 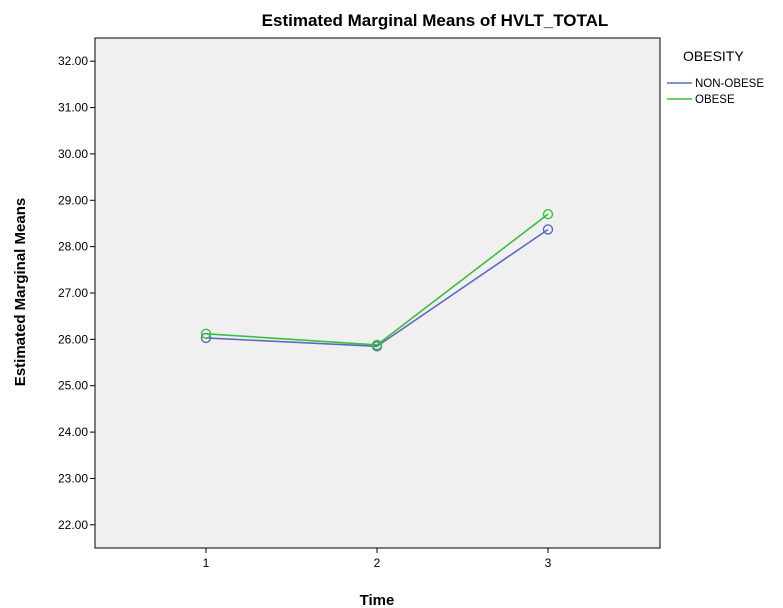 What do you see at coordinates (73, 61) in the screenshot?
I see `y-tick-label: 32.00` at bounding box center [73, 61].